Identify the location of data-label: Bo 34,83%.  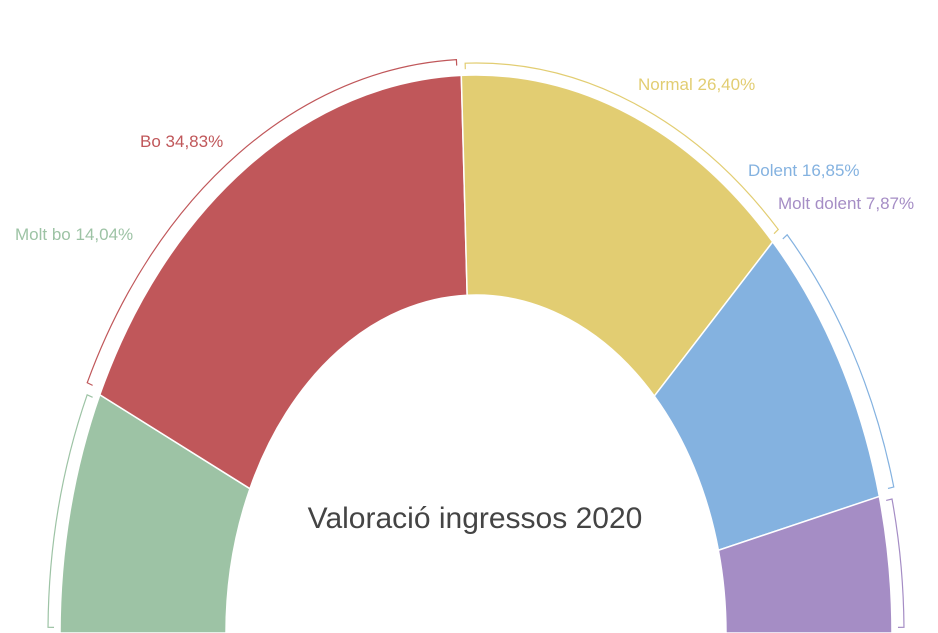
(181, 141).